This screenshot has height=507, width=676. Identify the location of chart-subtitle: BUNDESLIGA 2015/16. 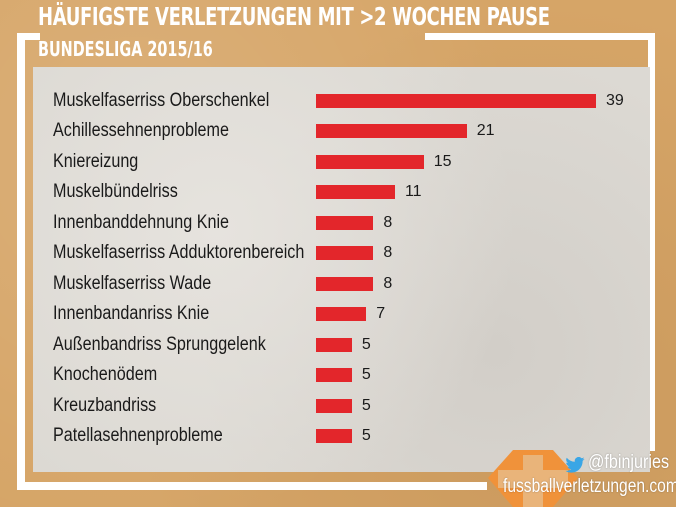
(125, 49).